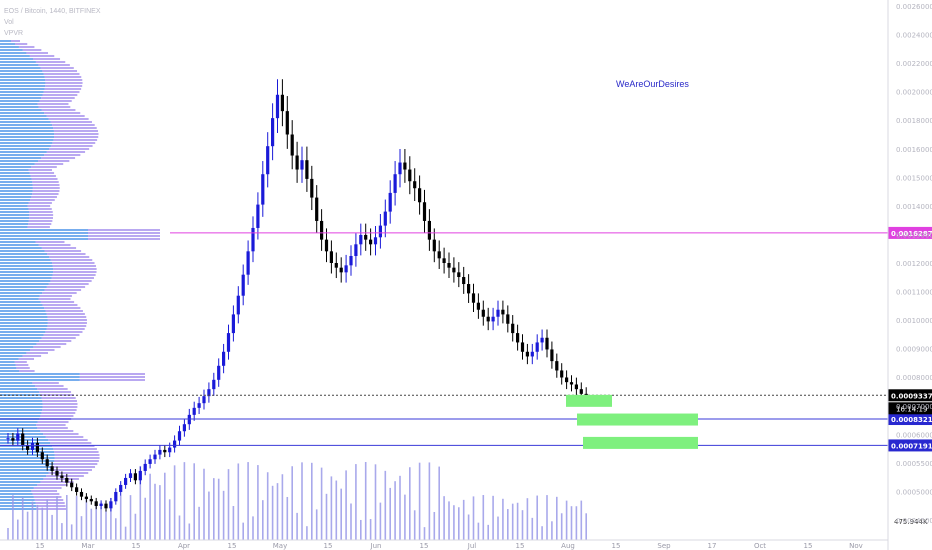 This screenshot has width=932, height=550. Describe the element at coordinates (910, 408) in the screenshot. I see `countdown-tag` at that location.